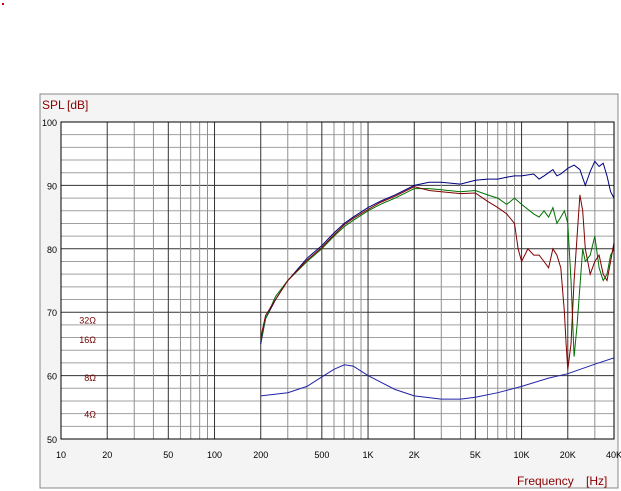 This screenshot has width=621, height=491. What do you see at coordinates (321, 455) in the screenshot?
I see `x-tick-label: 500` at bounding box center [321, 455].